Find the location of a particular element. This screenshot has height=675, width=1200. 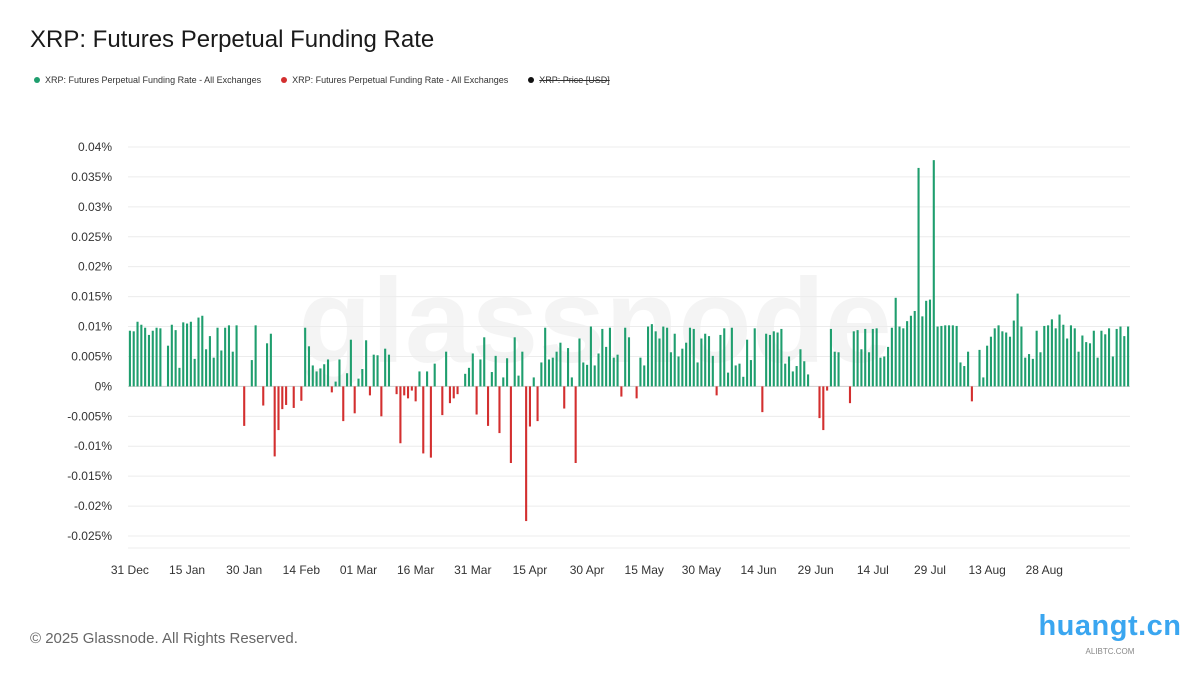

x-tick-label: 29 Jun is located at coordinates (816, 570).